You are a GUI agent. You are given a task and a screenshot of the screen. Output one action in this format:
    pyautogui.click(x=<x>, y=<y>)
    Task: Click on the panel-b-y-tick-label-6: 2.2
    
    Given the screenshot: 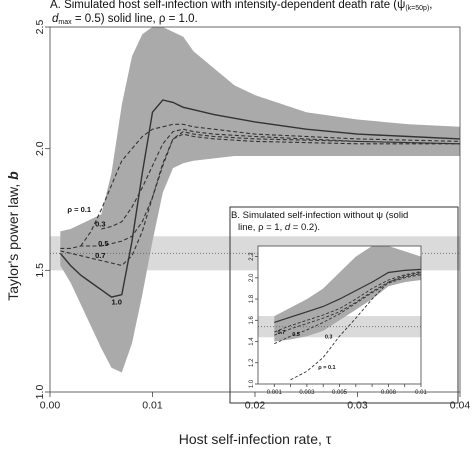 What is the action you would take?
    pyautogui.click(x=252, y=256)
    